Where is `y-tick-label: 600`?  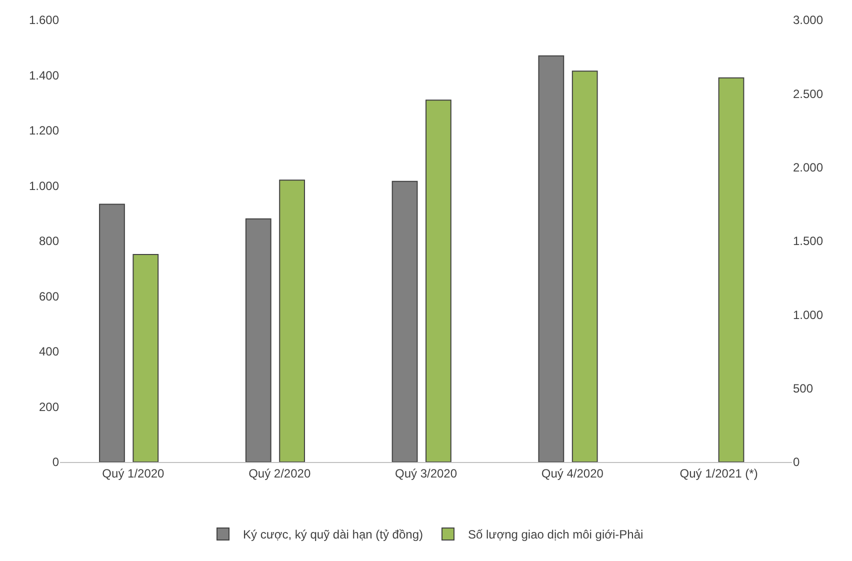
y-tick-label: 600 is located at coordinates (49, 296).